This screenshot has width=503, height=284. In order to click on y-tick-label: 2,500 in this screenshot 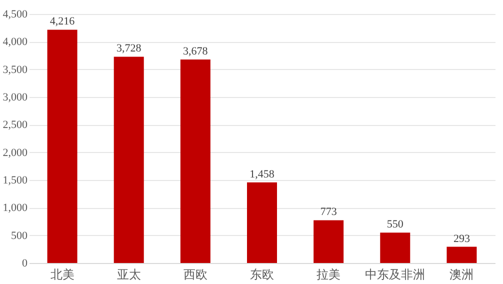, I will do `click(15, 125)`.